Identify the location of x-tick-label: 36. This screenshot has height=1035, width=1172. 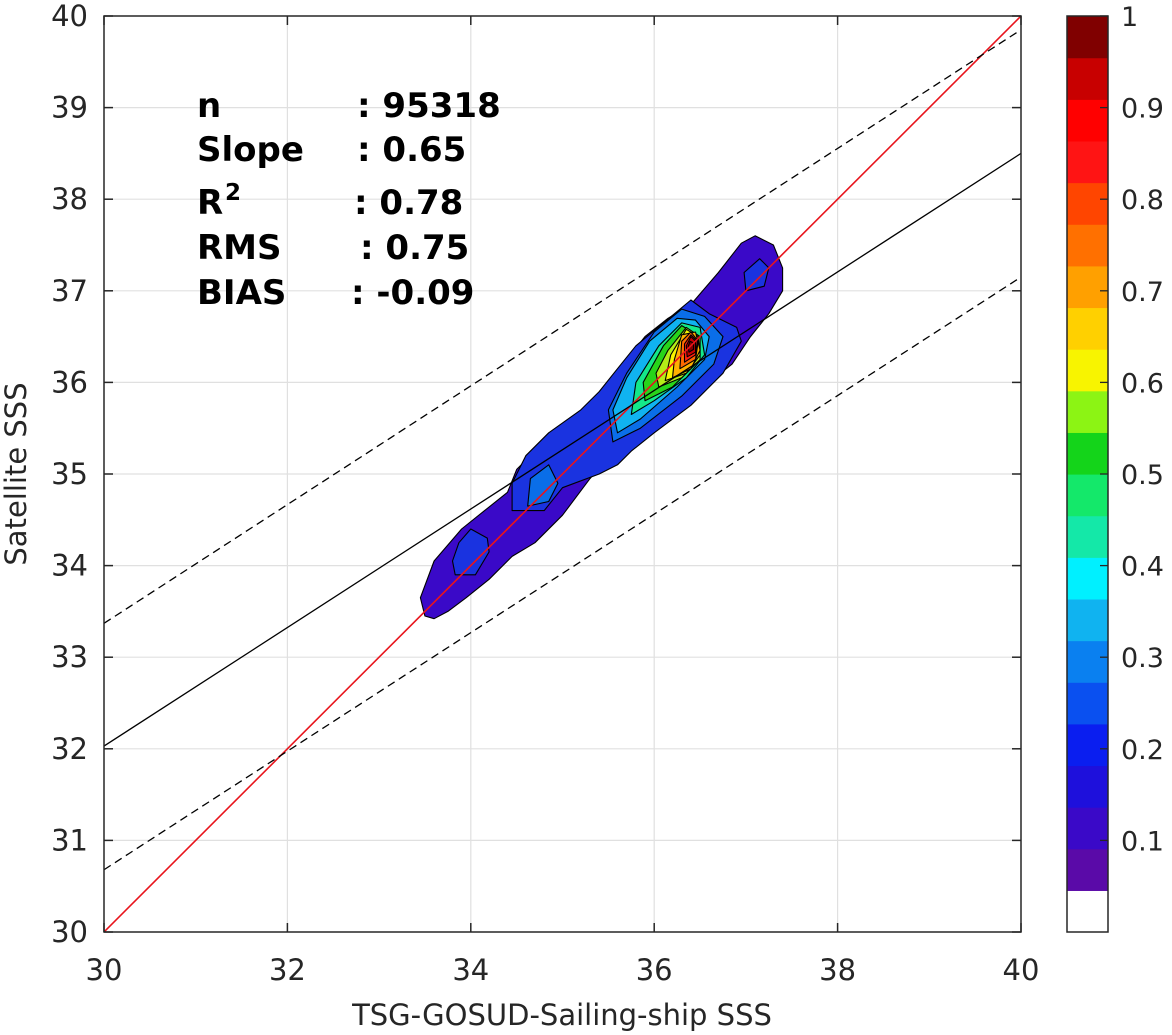
(654, 970).